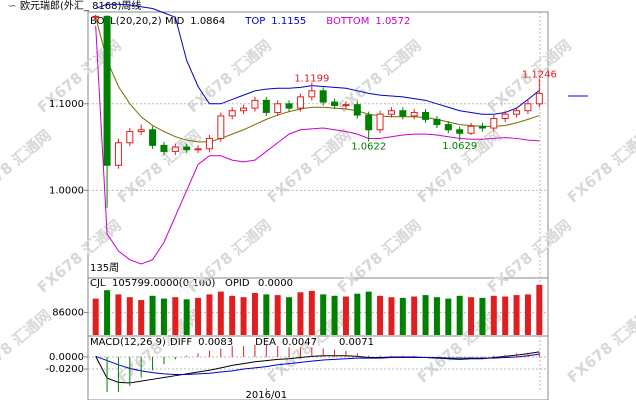 The width and height of the screenshot is (636, 400). What do you see at coordinates (459, 146) in the screenshot?
I see `extreme-label: 1.0629` at bounding box center [459, 146].